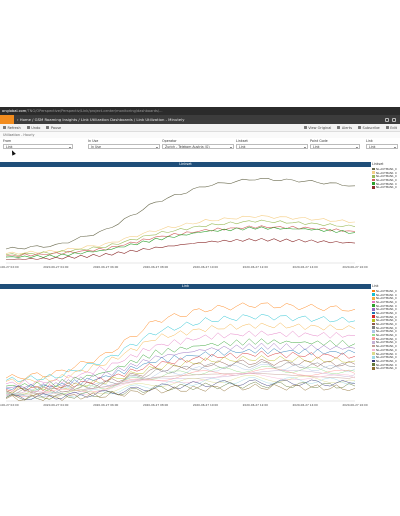  Describe the element at coordinates (55, 128) in the screenshot. I see `pause-button: Pause` at that location.